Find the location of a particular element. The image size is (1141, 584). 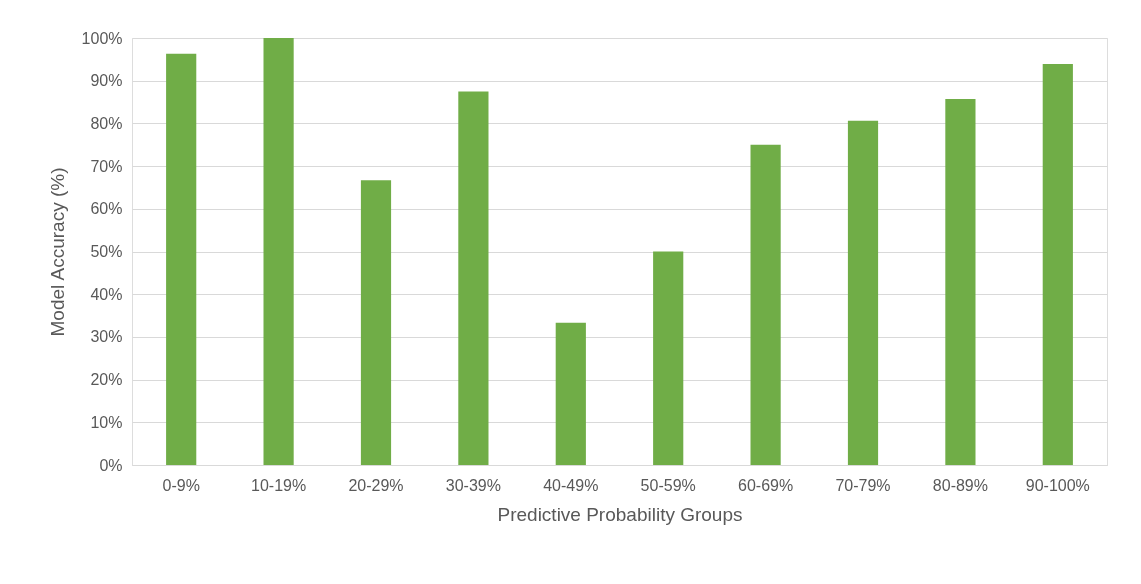

y-tick-label: 60% is located at coordinates (106, 209).